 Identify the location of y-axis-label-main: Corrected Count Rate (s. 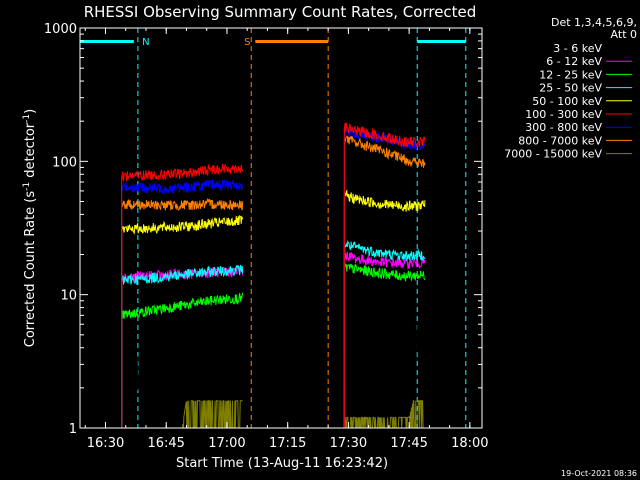
(30, 269).